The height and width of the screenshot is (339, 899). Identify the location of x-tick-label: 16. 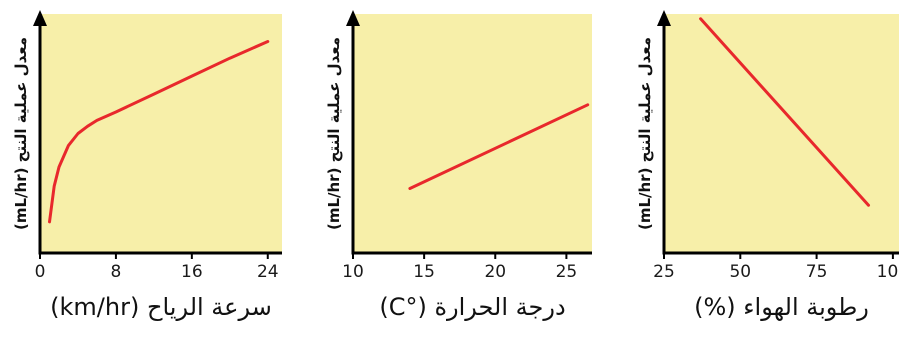
(192, 272).